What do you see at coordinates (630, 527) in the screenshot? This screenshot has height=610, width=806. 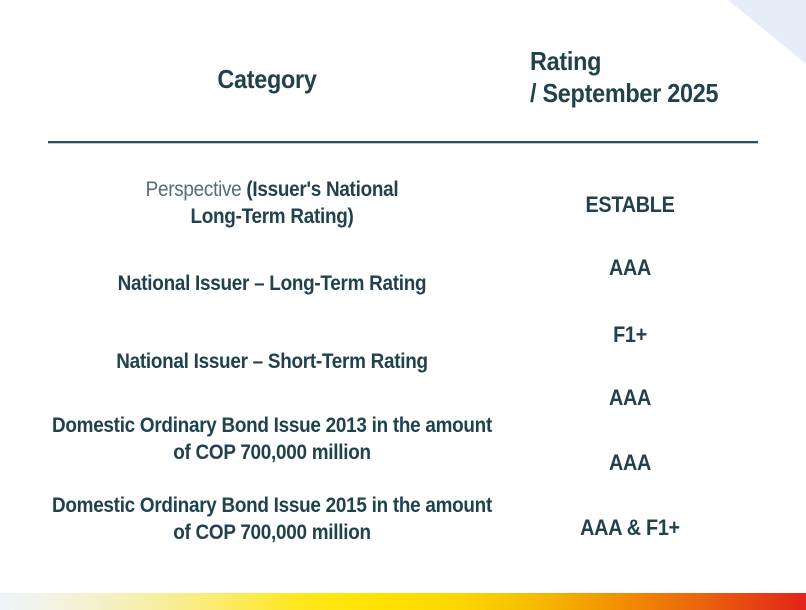 I see `rating-cell-aaa-f1plus: AAA & F1+` at bounding box center [630, 527].